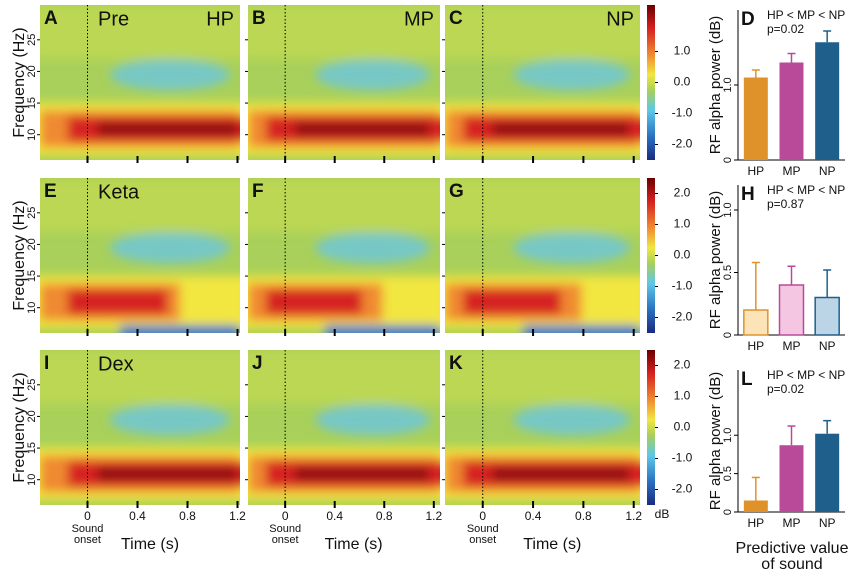 Image resolution: width=862 pixels, height=575 pixels. Describe the element at coordinates (116, 364) in the screenshot. I see `condition-label: Dex` at that location.